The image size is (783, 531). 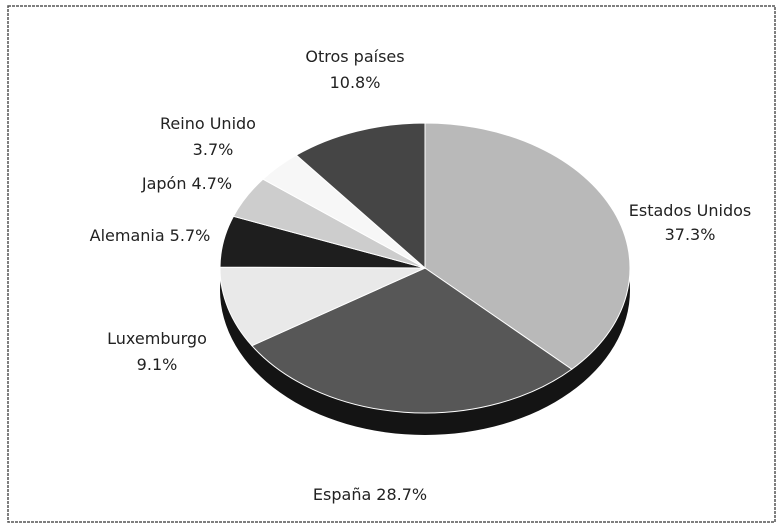 What do you see at coordinates (190, 235) in the screenshot?
I see `label-value: 5.7%` at bounding box center [190, 235].